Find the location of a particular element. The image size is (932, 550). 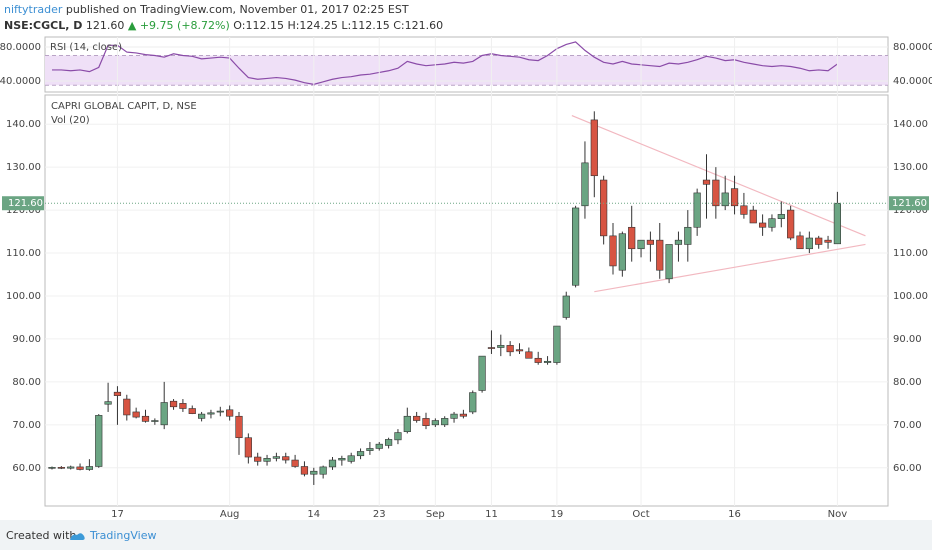

brand: TradingView is located at coordinates (123, 535).